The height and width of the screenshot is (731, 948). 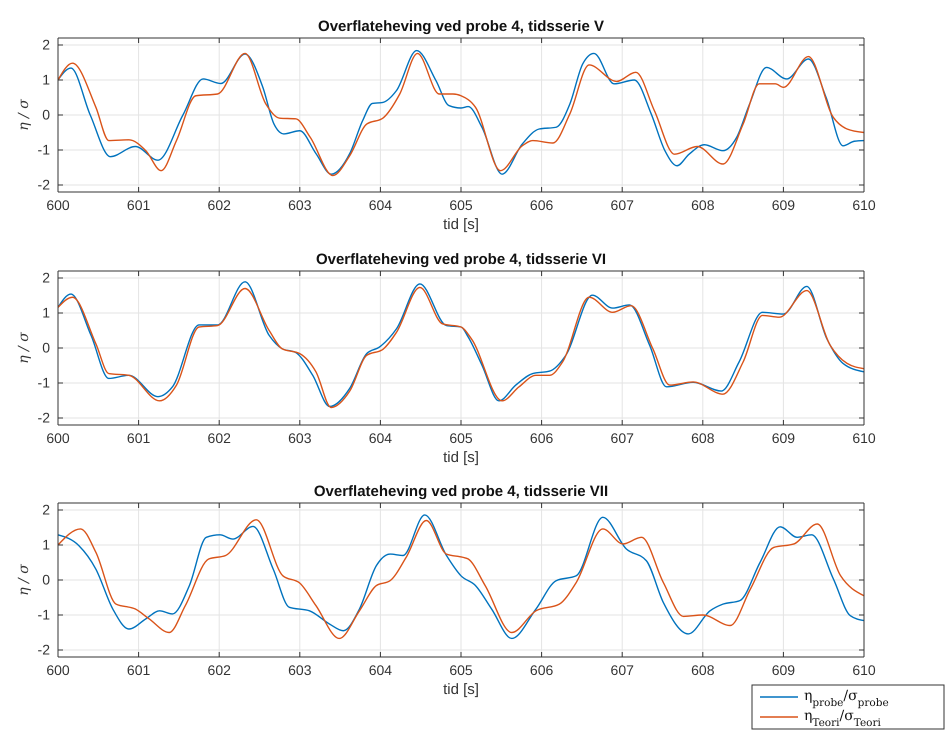 What do you see at coordinates (461, 491) in the screenshot?
I see `chart-title: Overflateheving ved probe 4, tidsserie VII` at bounding box center [461, 491].